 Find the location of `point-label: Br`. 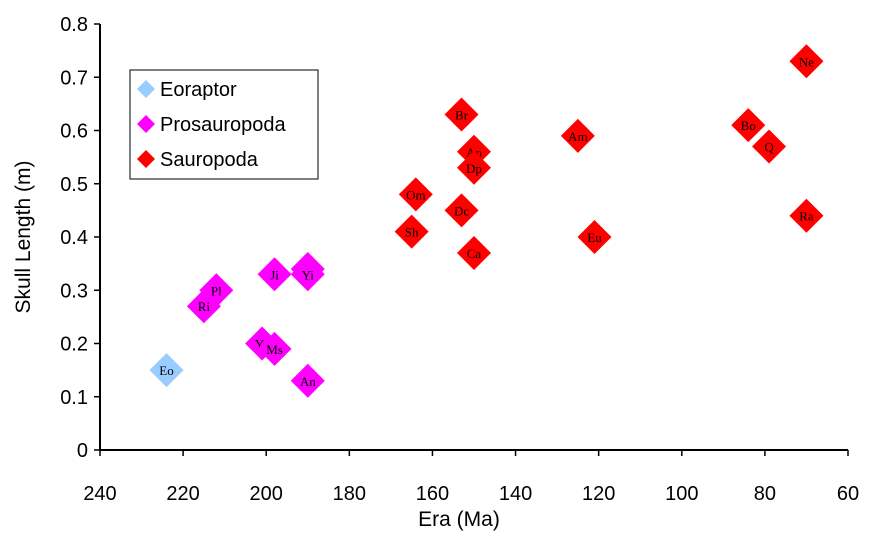

point-label: Br is located at coordinates (462, 115).